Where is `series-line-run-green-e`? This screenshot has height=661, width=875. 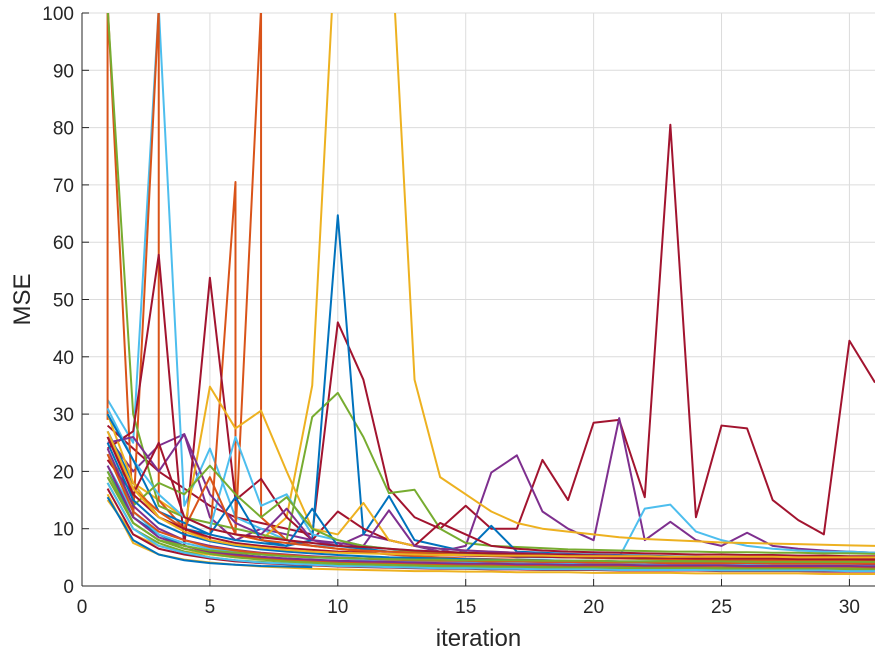 series-line-run-green-e is located at coordinates (490, 519).